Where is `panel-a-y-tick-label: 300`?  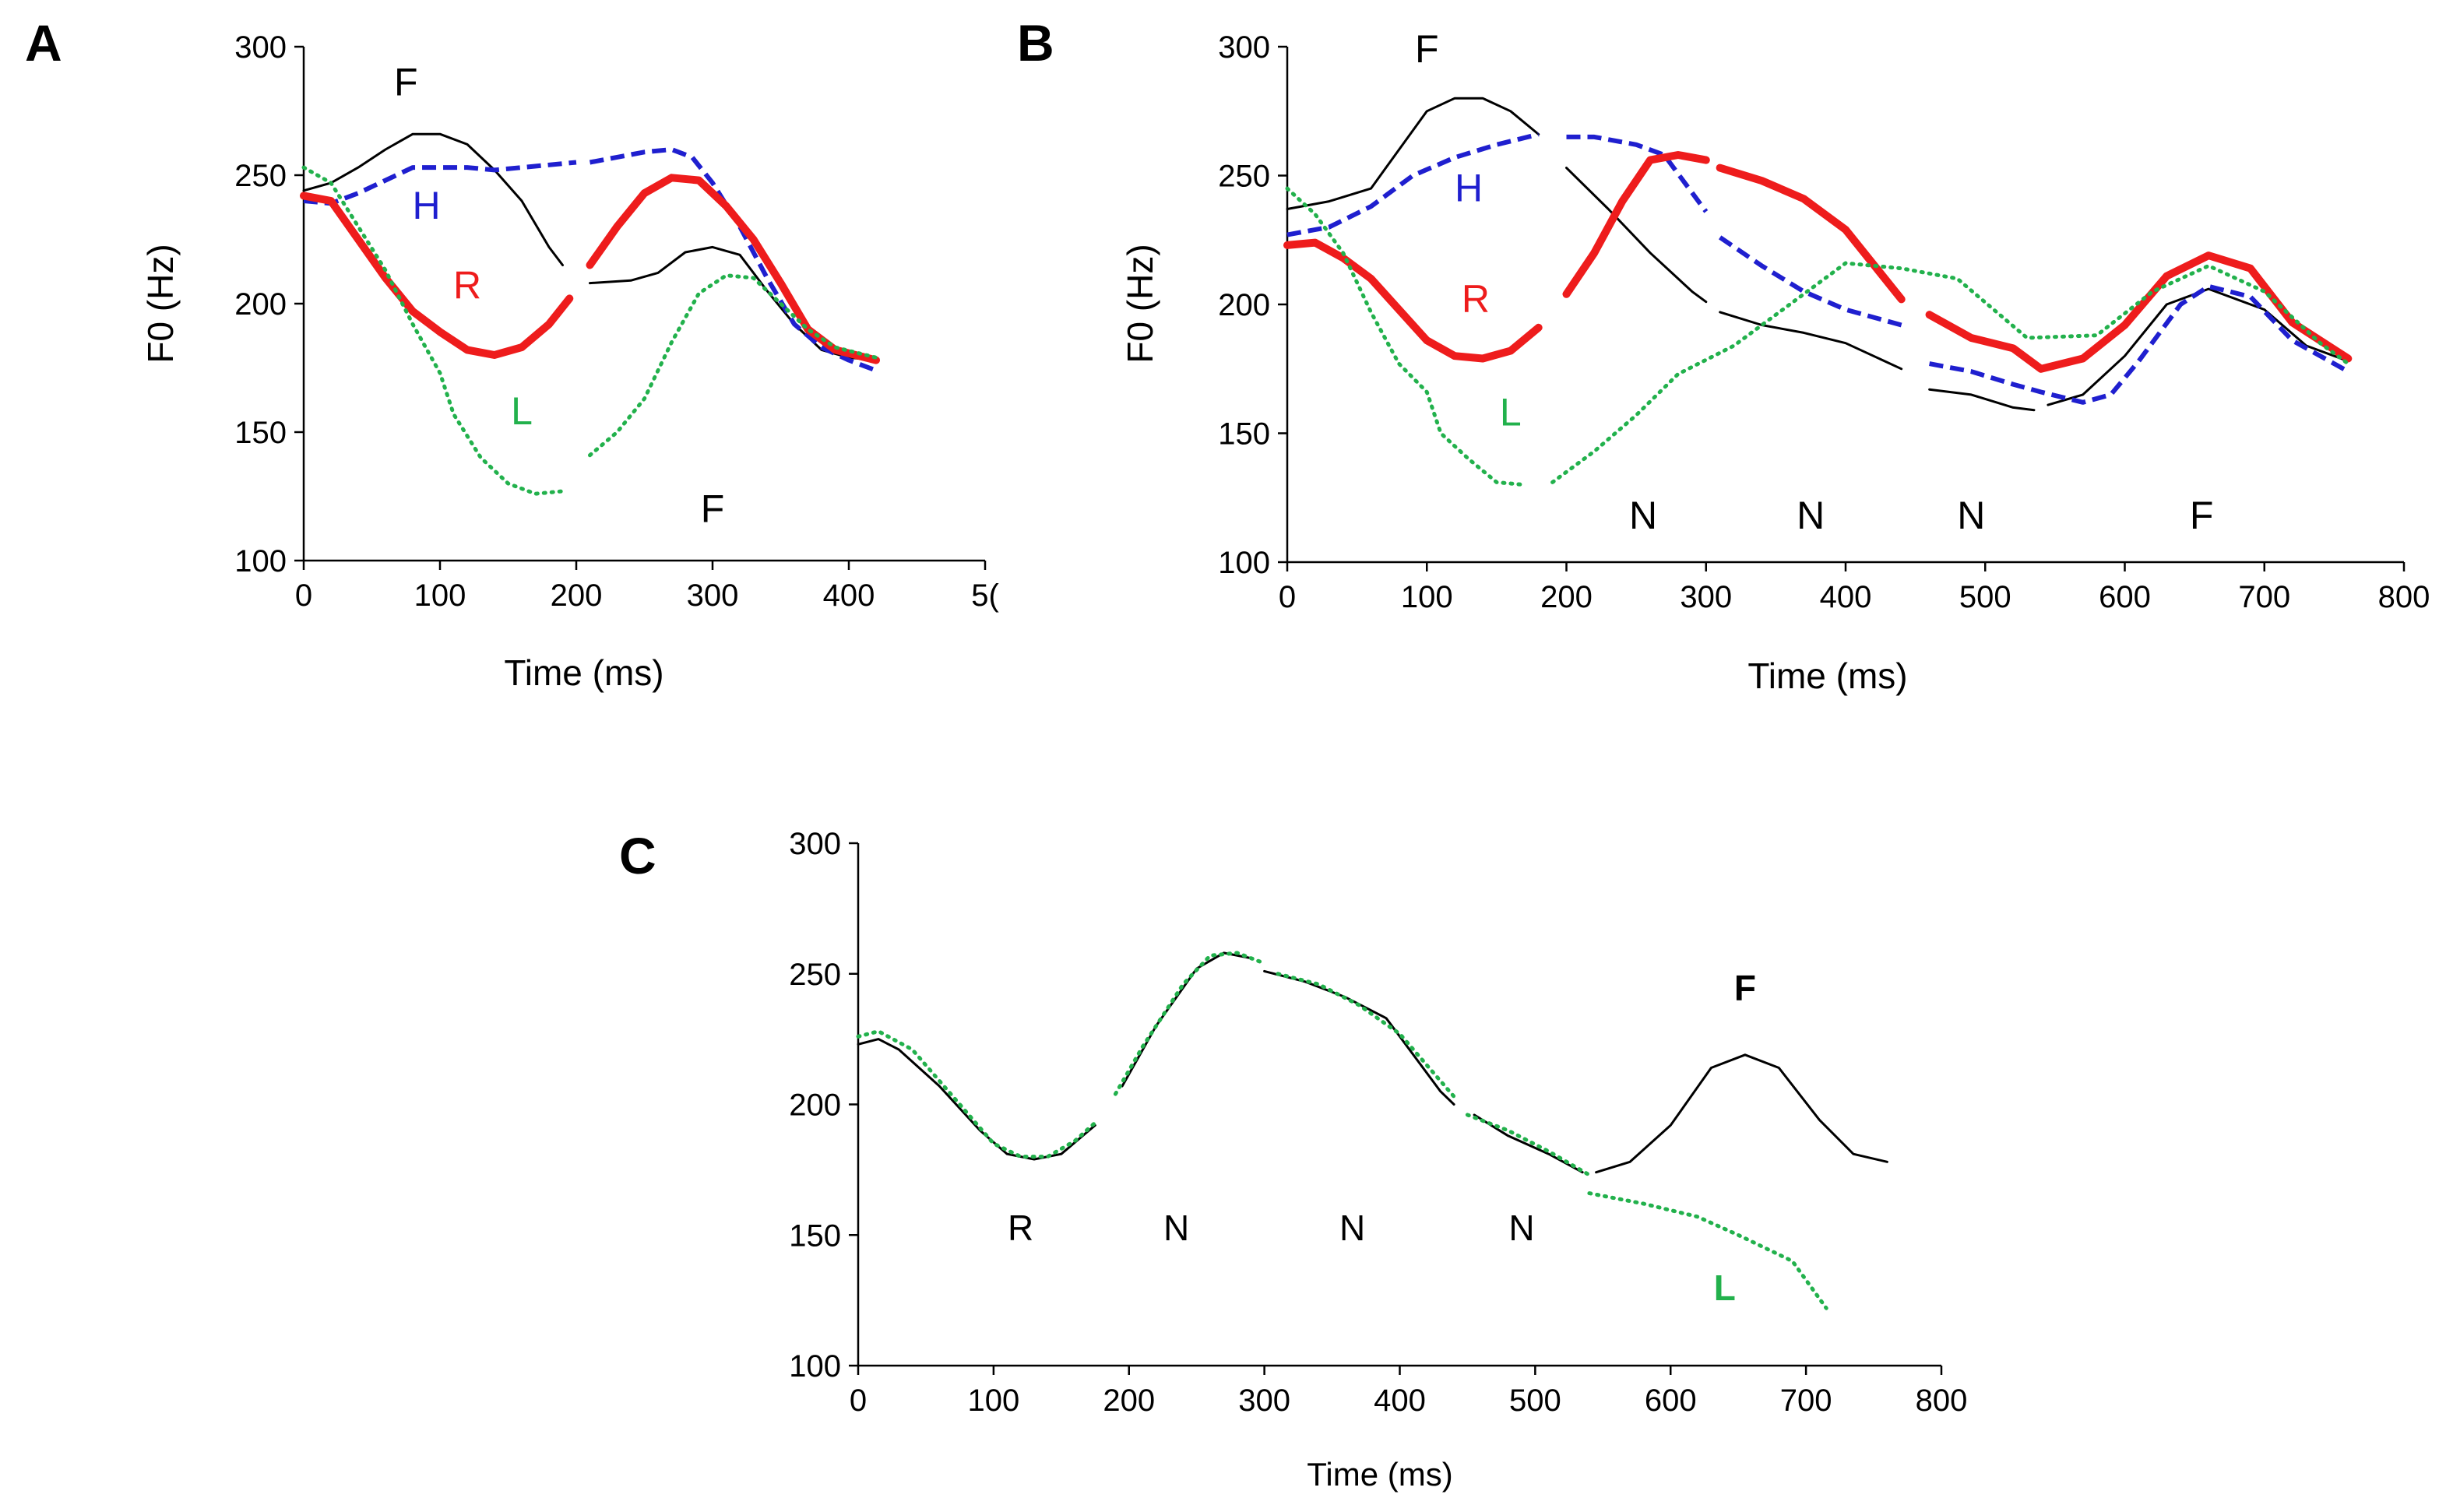
panel-a-y-tick-label: 300 is located at coordinates (260, 47).